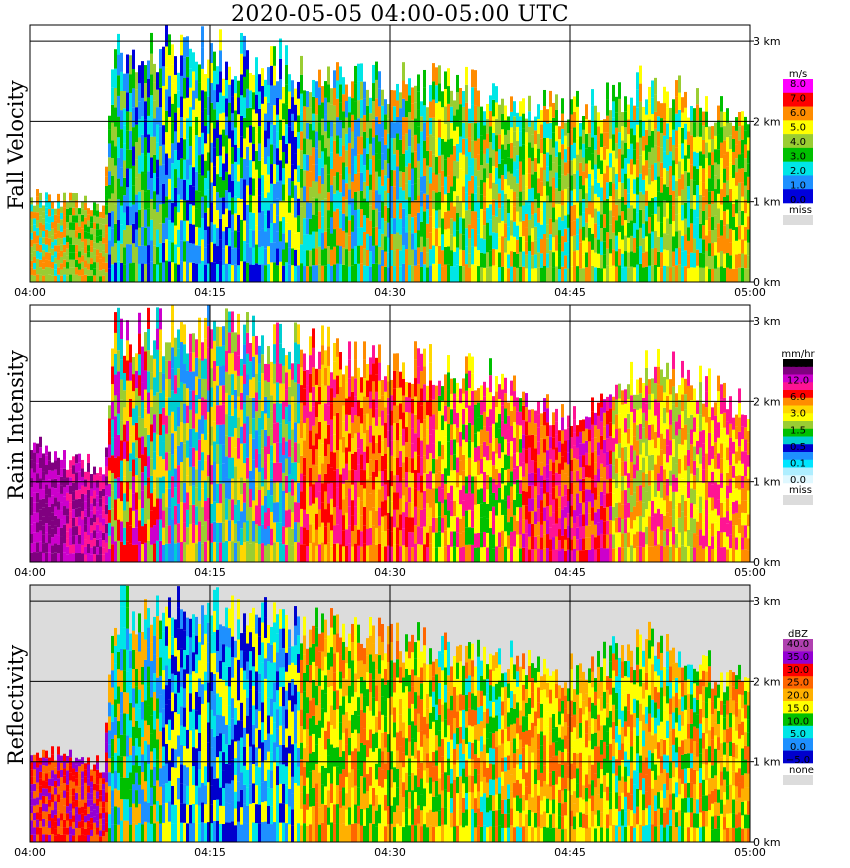  What do you see at coordinates (798, 99) in the screenshot?
I see `colorbar-label: 7.0` at bounding box center [798, 99].